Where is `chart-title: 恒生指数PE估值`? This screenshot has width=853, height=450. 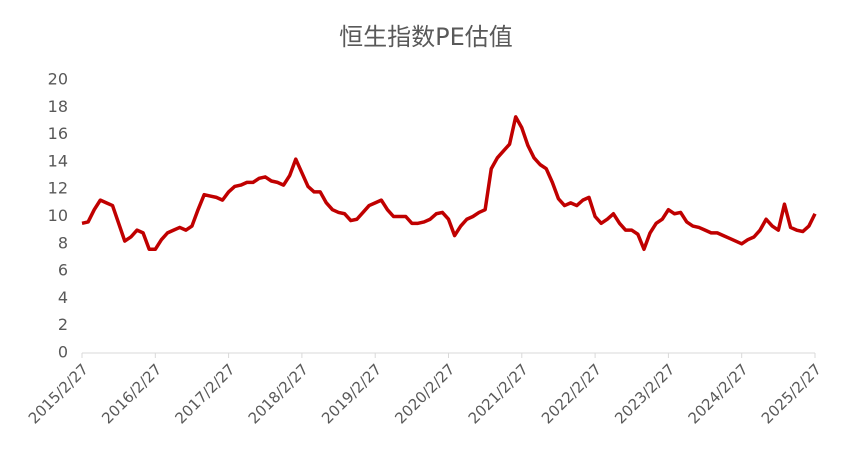 chart-title: 恒生指数PE估值 is located at coordinates (426, 37).